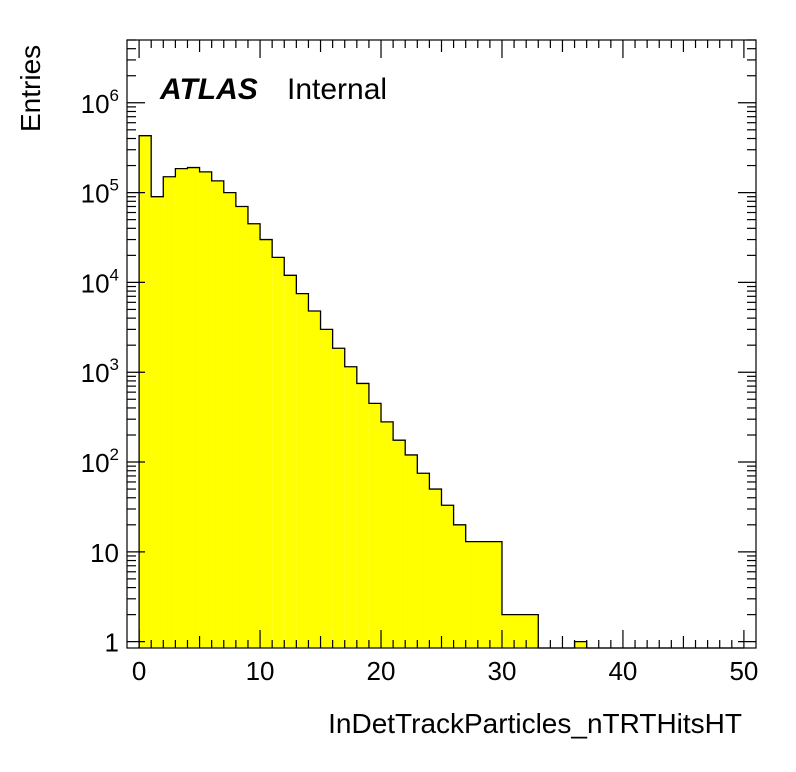 This screenshot has height=772, width=796. What do you see at coordinates (30, 88) in the screenshot?
I see `y-axis-label: Entries` at bounding box center [30, 88].